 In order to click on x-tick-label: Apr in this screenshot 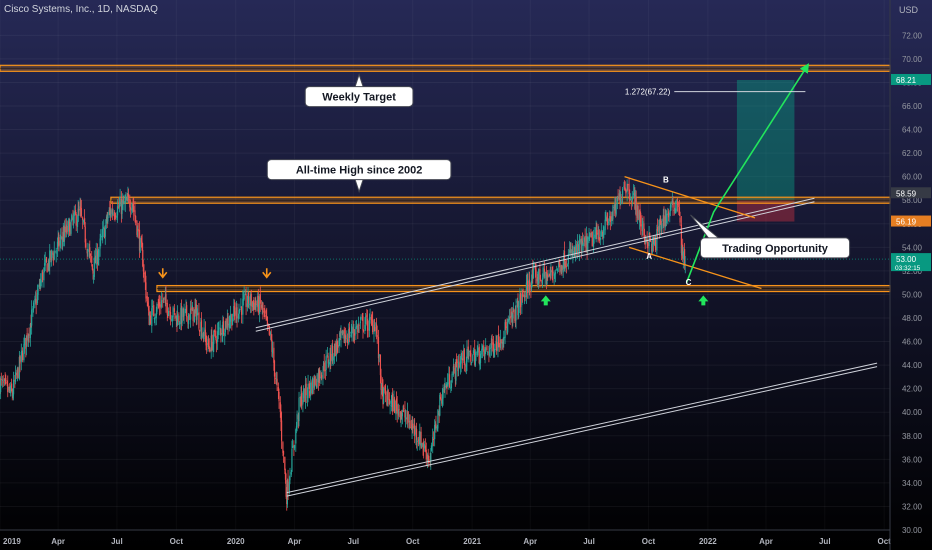, I will do `click(295, 541)`.